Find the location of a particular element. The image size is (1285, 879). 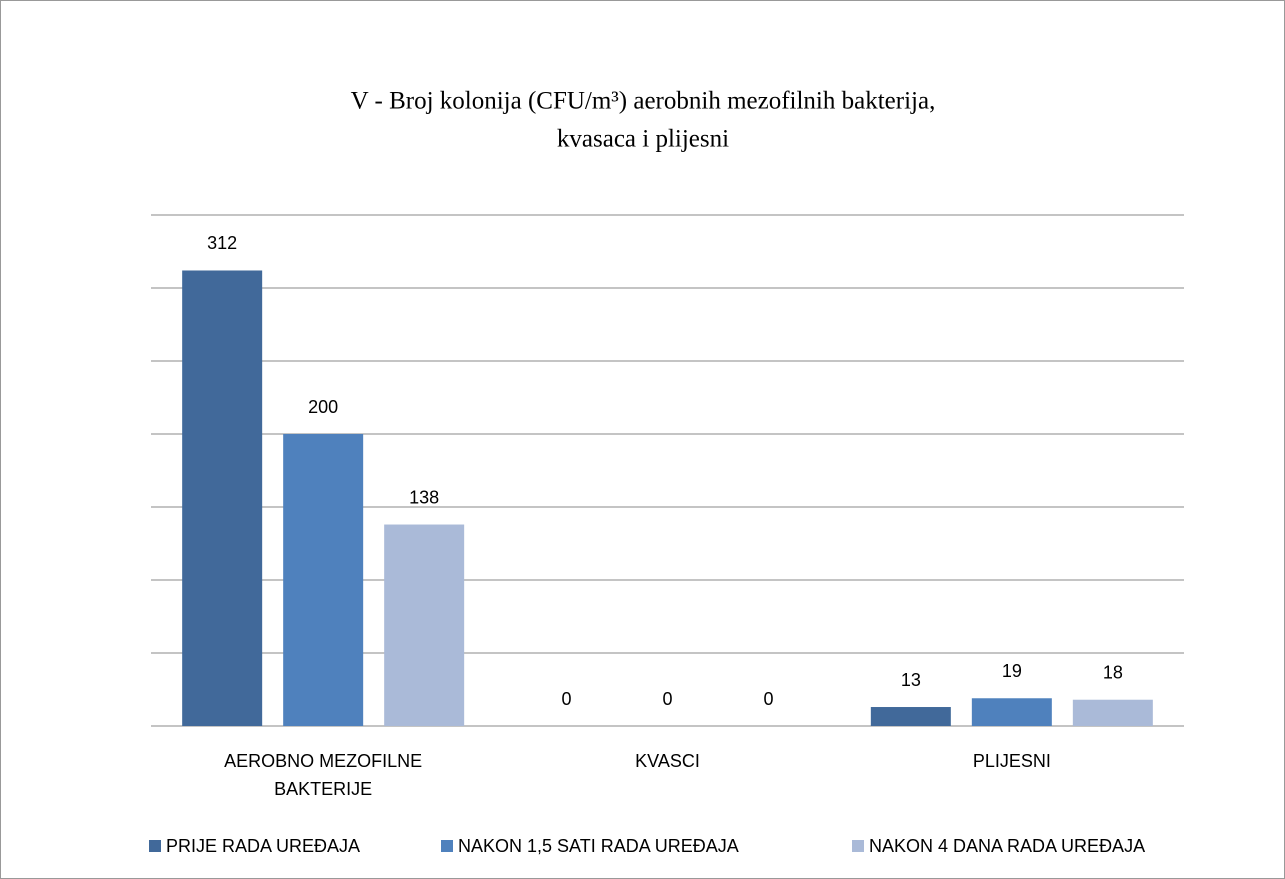

data-label: 200 is located at coordinates (323, 407).